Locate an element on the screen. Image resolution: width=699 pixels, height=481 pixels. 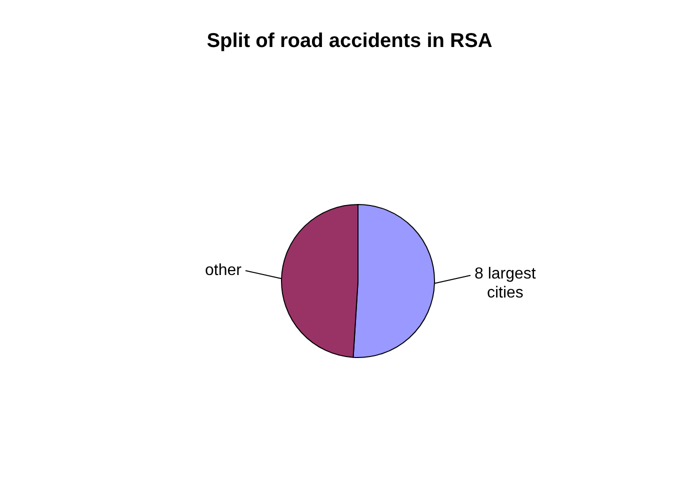
chart-title: Split of road accidents in RSA is located at coordinates (350, 41).